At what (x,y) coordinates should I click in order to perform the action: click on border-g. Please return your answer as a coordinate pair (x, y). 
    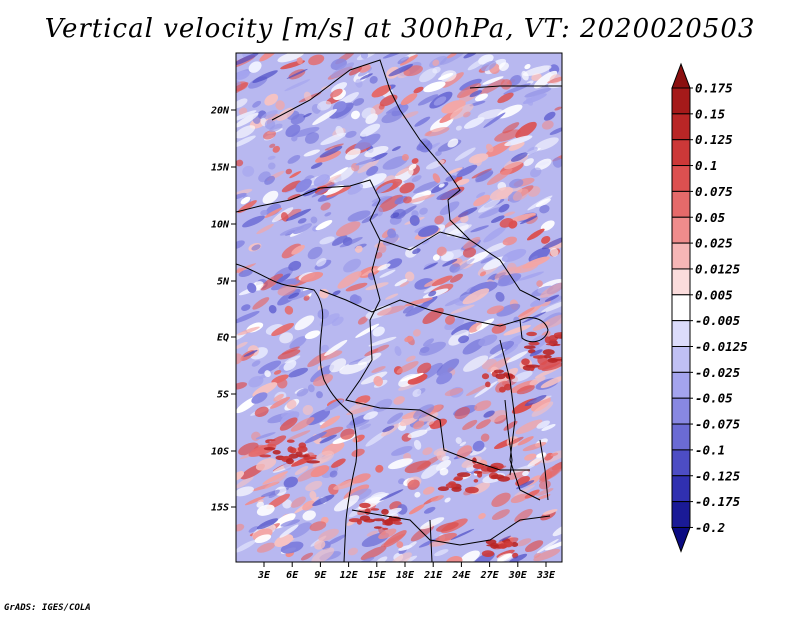
    Looking at the image, I should click on (515, 87).